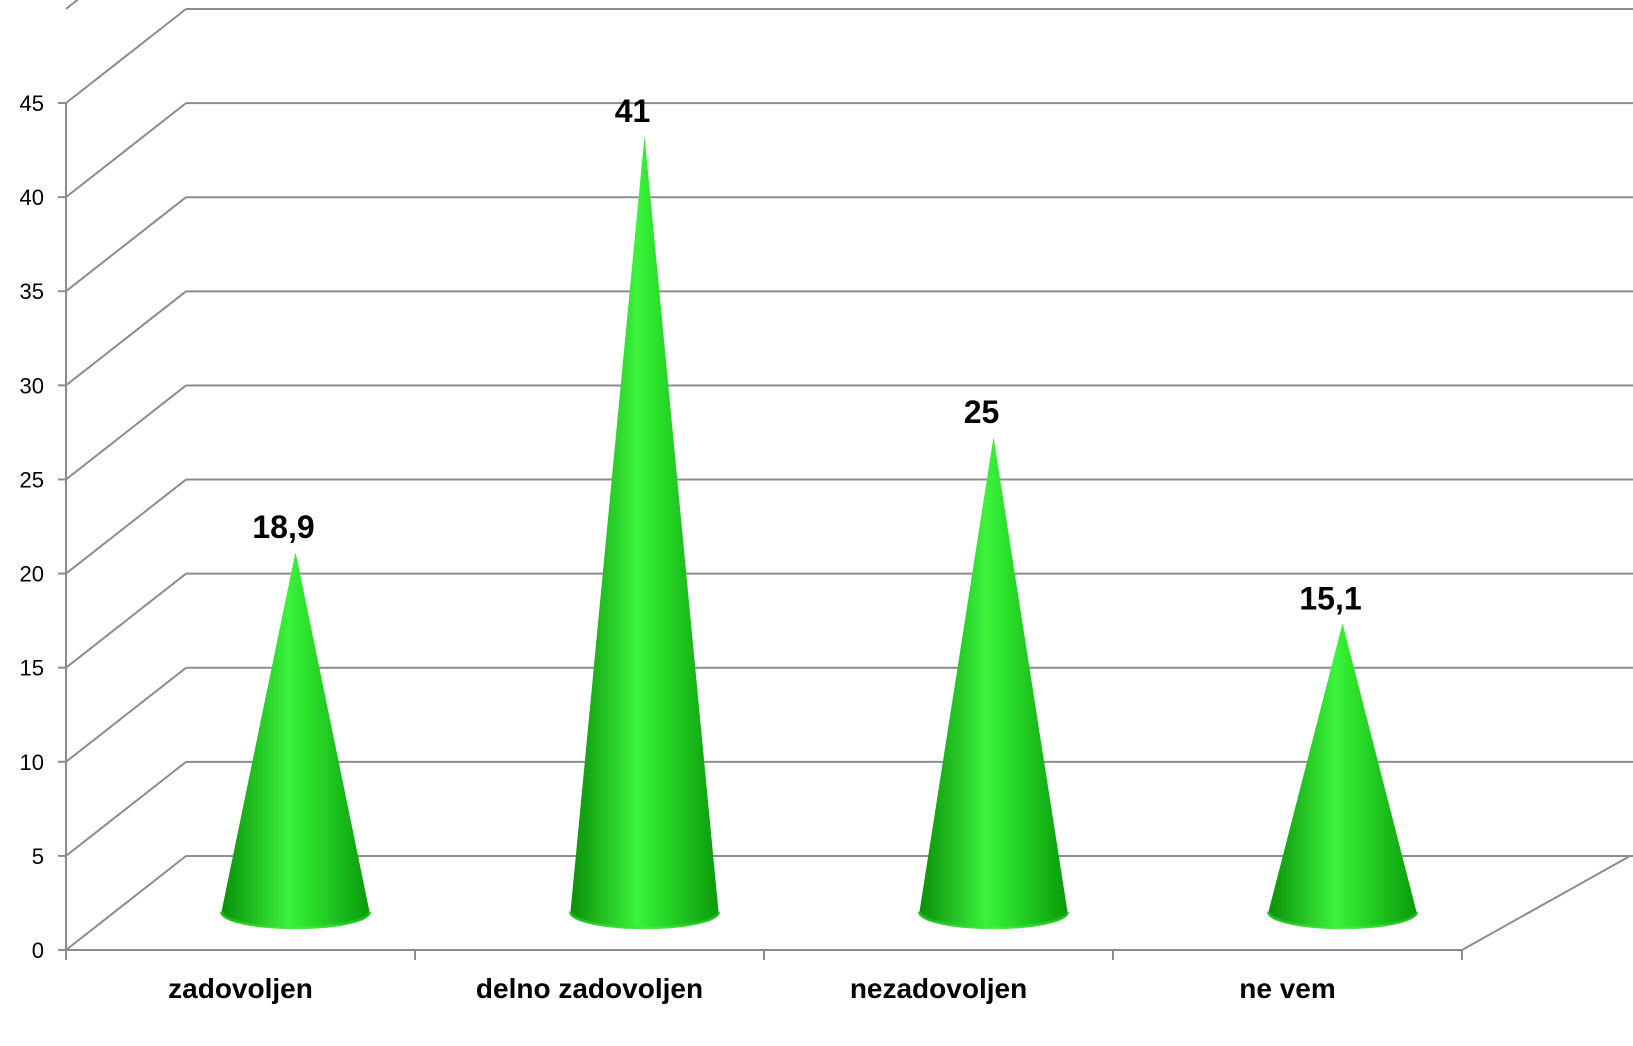  What do you see at coordinates (32, 103) in the screenshot?
I see `y-tick-label: 45` at bounding box center [32, 103].